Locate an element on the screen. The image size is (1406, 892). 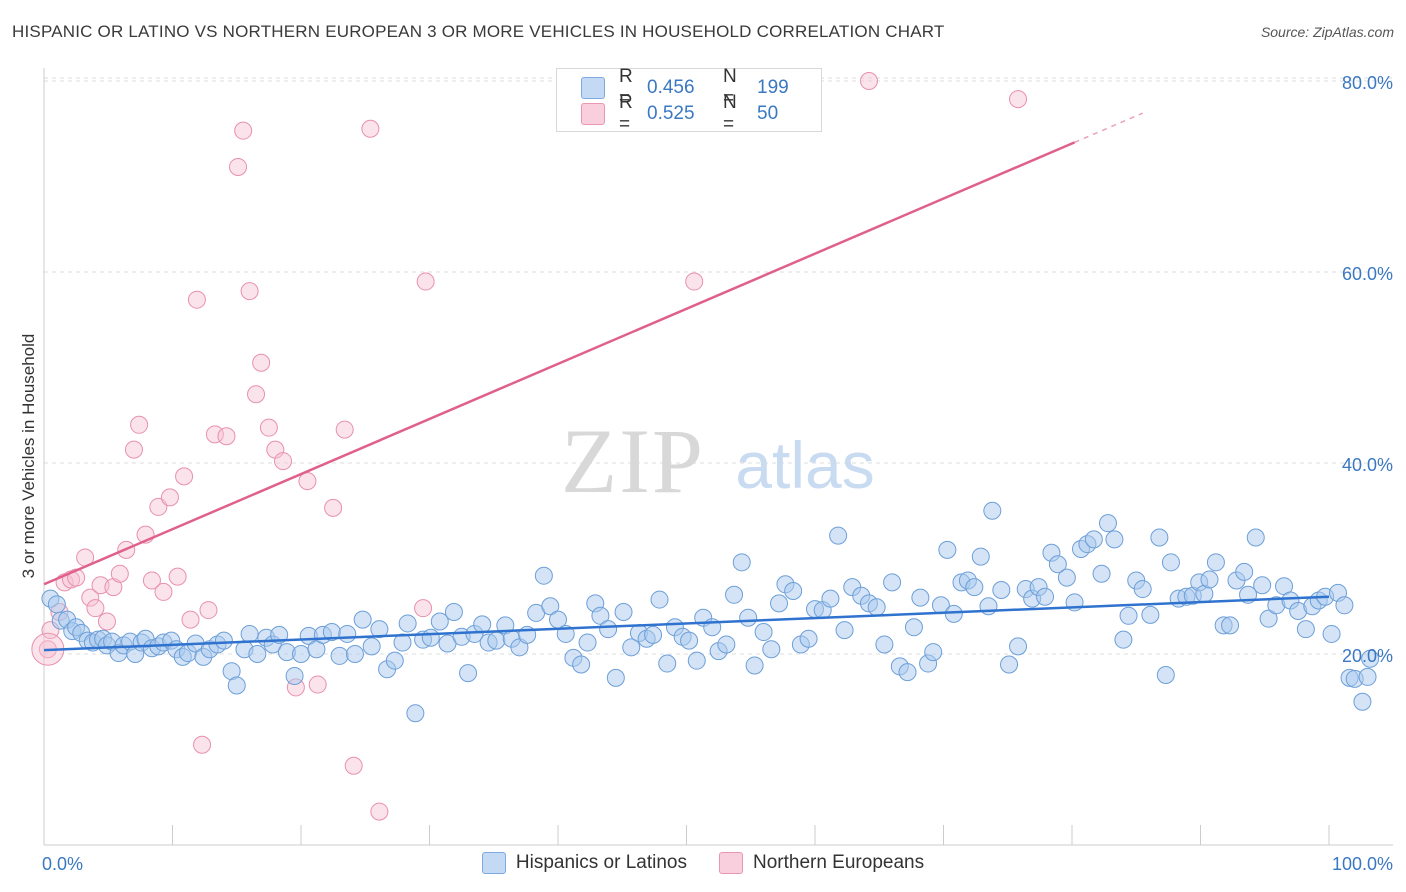
stats-legend: R = 0.456 N = 199 R = 0.525 N = 50 is located at coordinates (689, 100).